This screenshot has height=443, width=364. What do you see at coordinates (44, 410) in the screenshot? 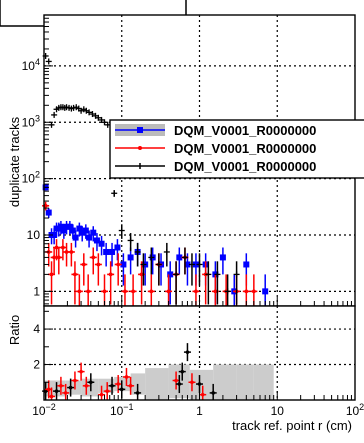
I see `x-tick-label: 10⁻²` at bounding box center [44, 410].